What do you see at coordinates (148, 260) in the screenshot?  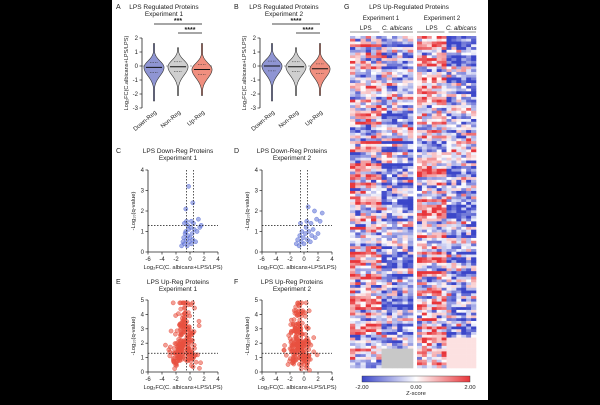 I see `x-tick-label: -6` at bounding box center [148, 260].